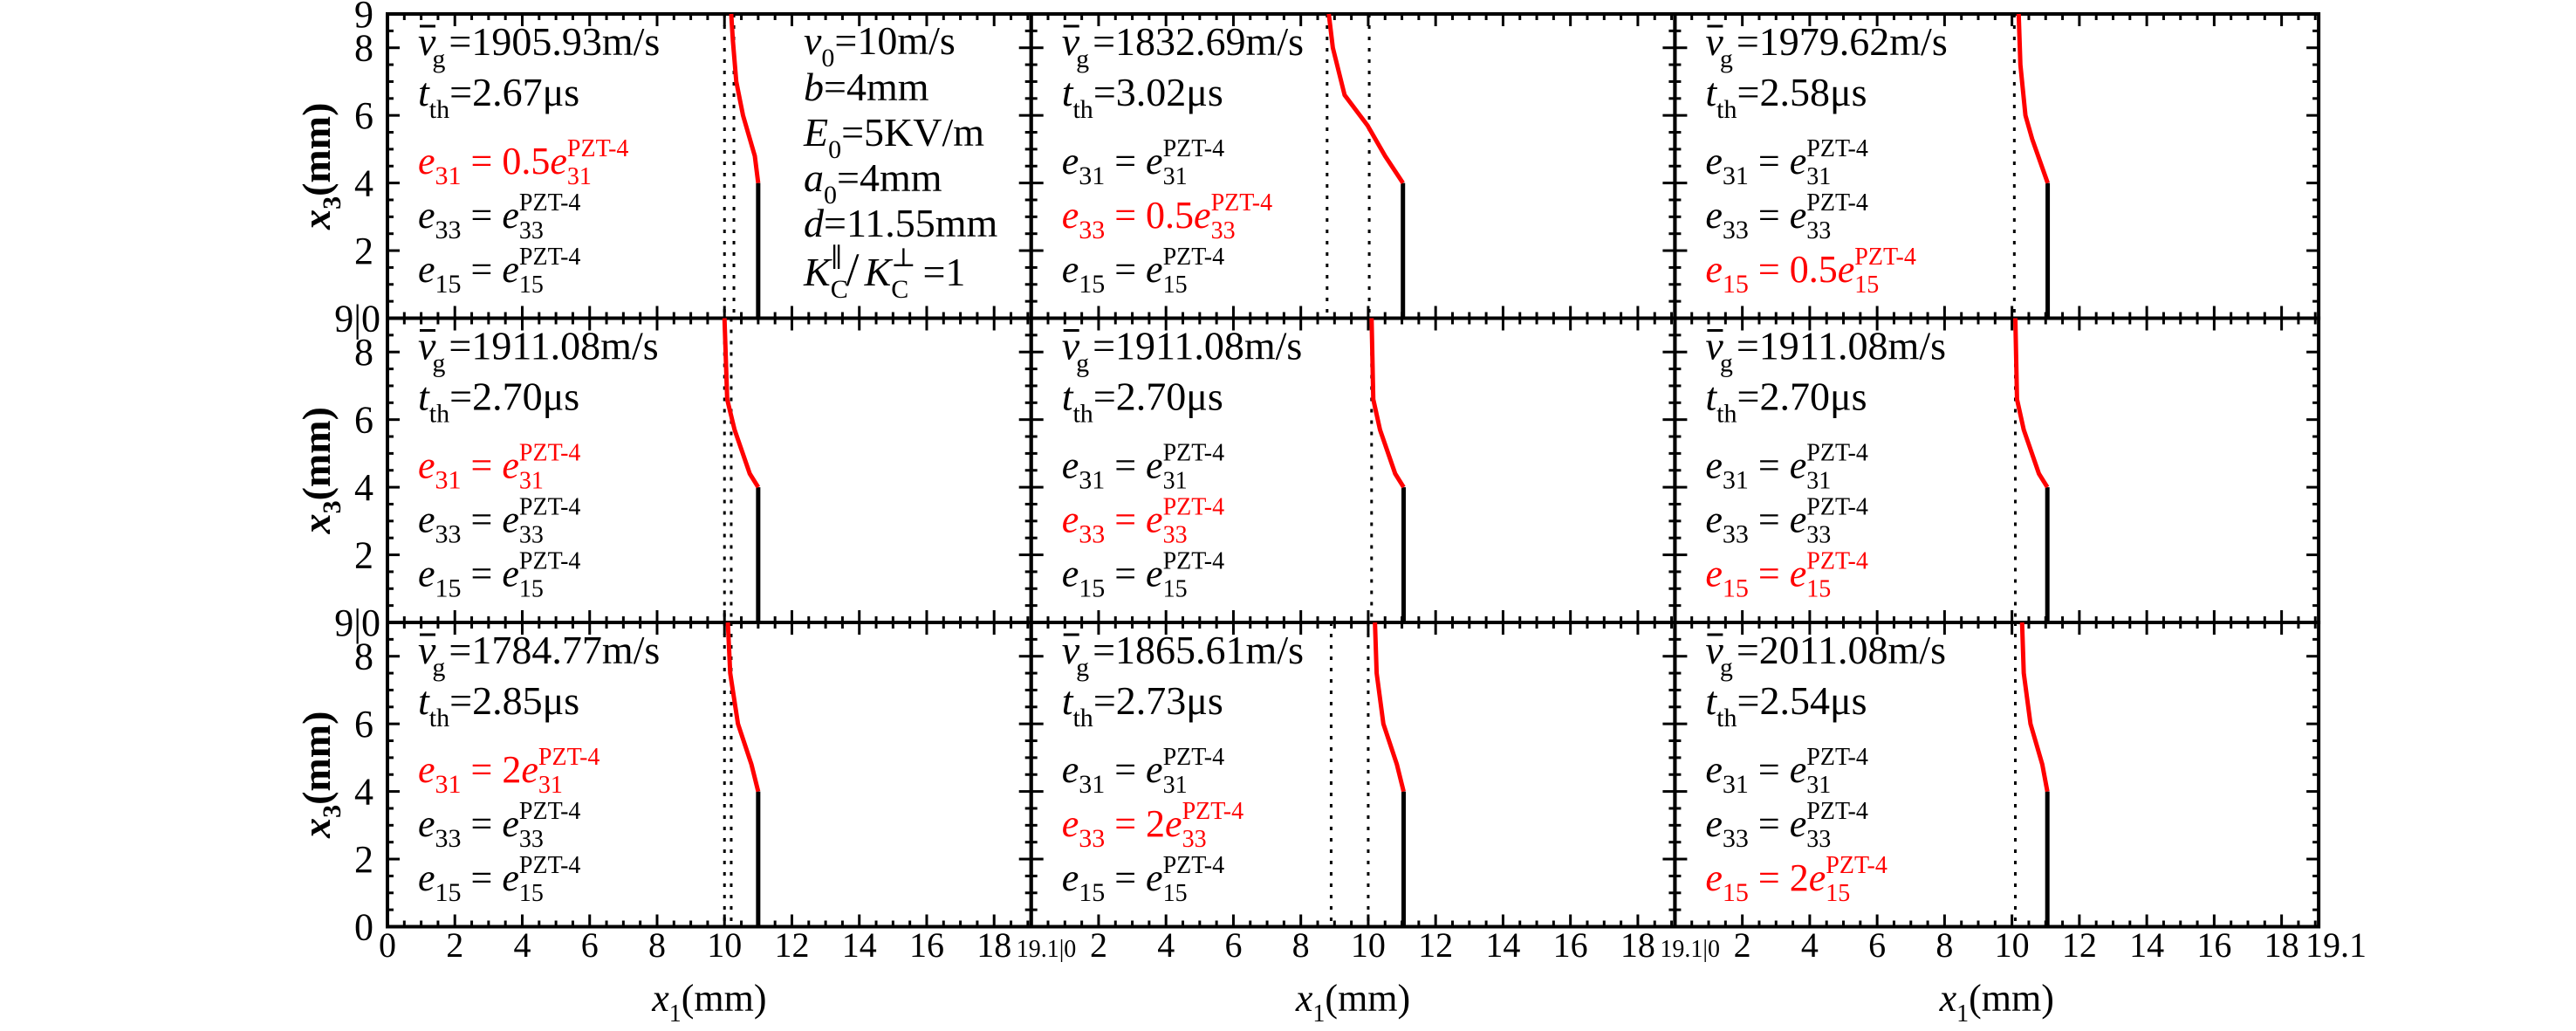 The image size is (2576, 1031). Describe the element at coordinates (1099, 945) in the screenshot. I see `x-tick-label: 2` at that location.